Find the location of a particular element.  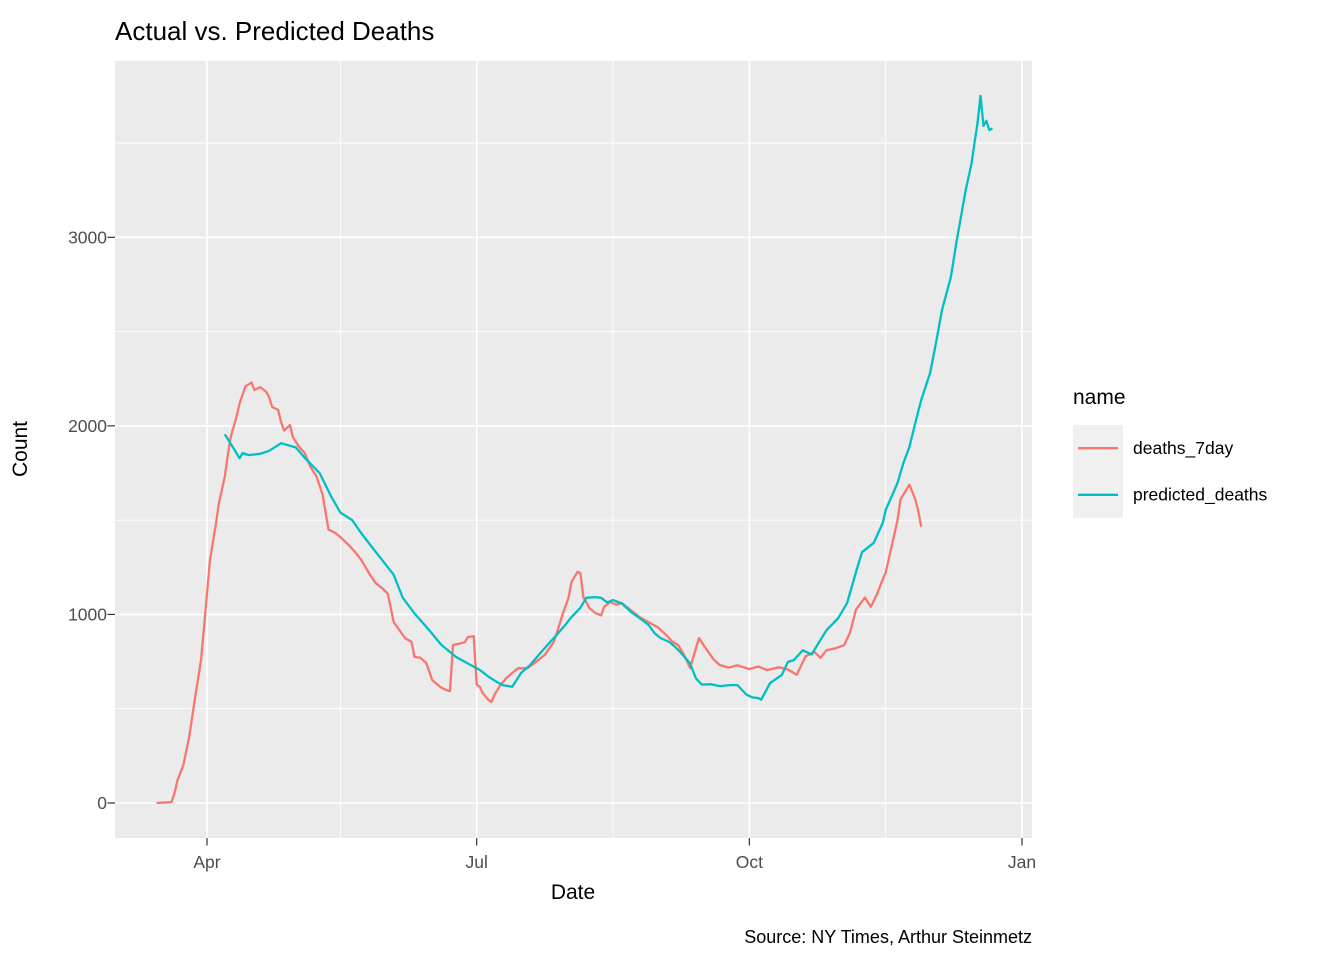

y-tick-label: 0 is located at coordinates (102, 803).